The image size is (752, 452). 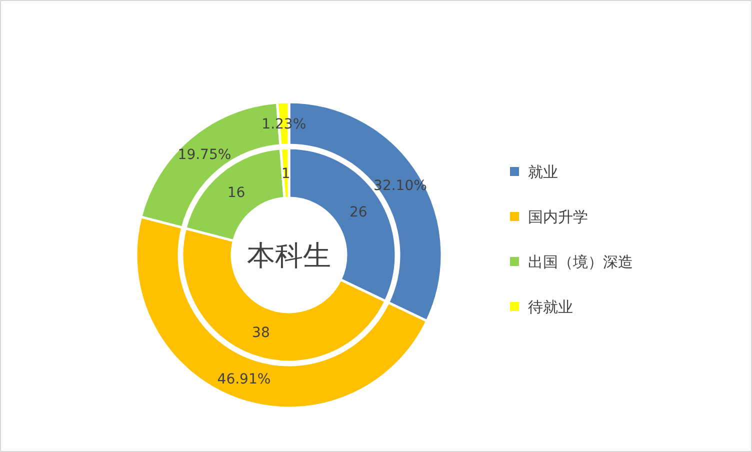 I want to click on data-label: 19.75%, so click(x=205, y=155).